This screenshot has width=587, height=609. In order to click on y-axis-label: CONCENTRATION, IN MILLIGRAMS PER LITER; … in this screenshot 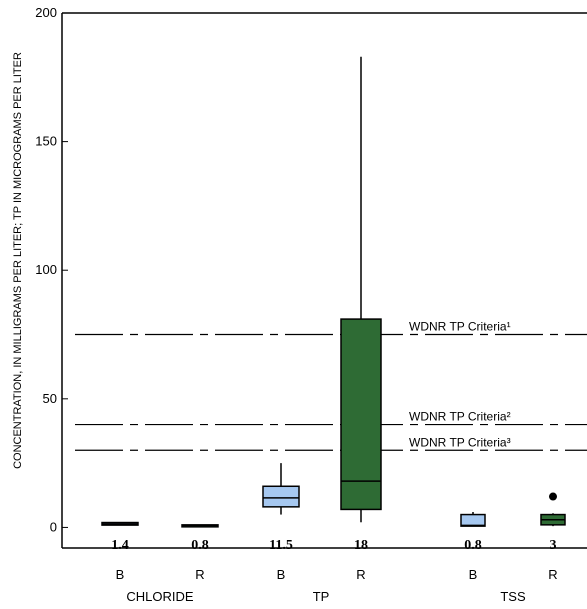, I will do `click(18, 260)`.